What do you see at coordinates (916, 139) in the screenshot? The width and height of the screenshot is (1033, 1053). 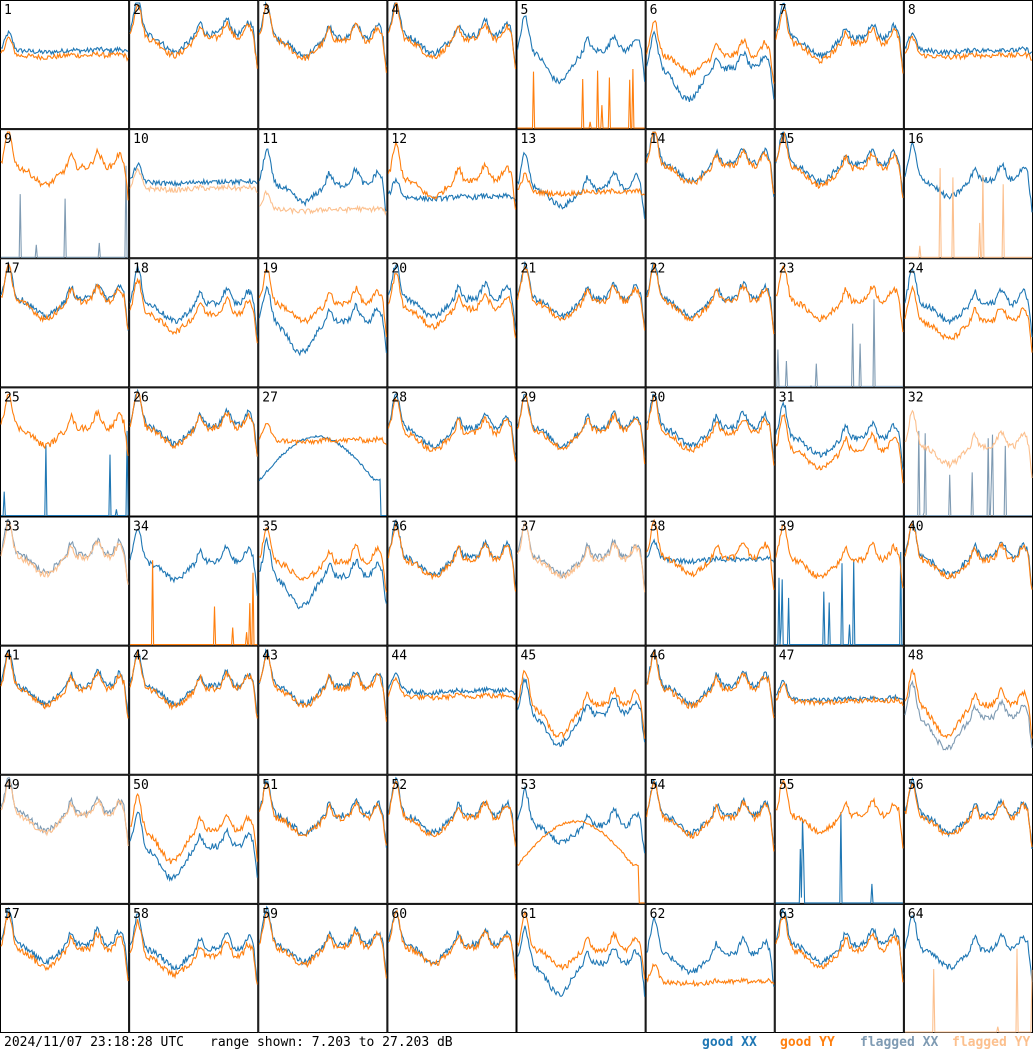 I see `panel-label: 16` at bounding box center [916, 139].